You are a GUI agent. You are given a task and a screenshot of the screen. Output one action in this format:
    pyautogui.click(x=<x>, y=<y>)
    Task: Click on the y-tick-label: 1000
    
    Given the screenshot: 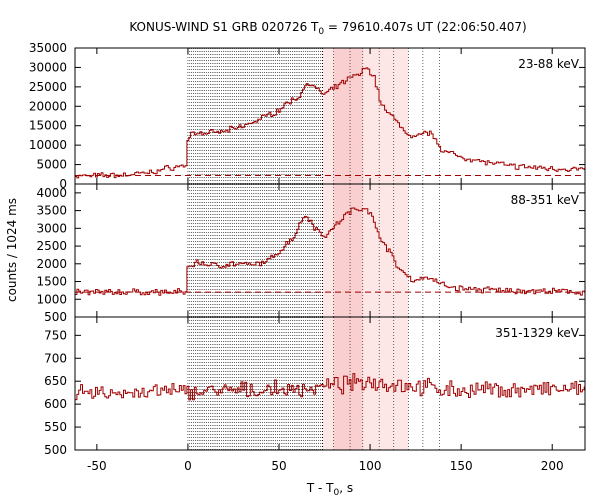 What is the action you would take?
    pyautogui.click(x=51, y=299)
    